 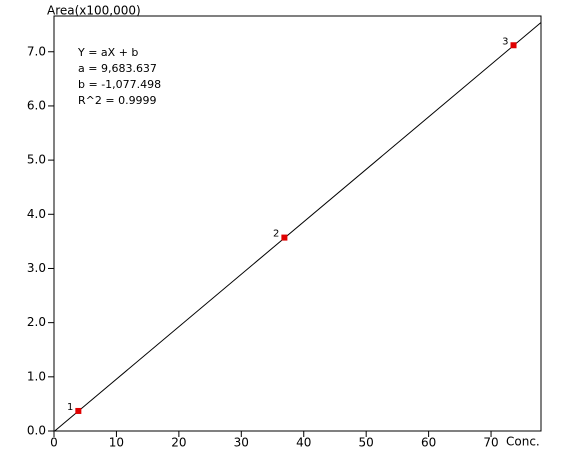 I want to click on y-tick-label: 7.0, so click(x=36, y=51).